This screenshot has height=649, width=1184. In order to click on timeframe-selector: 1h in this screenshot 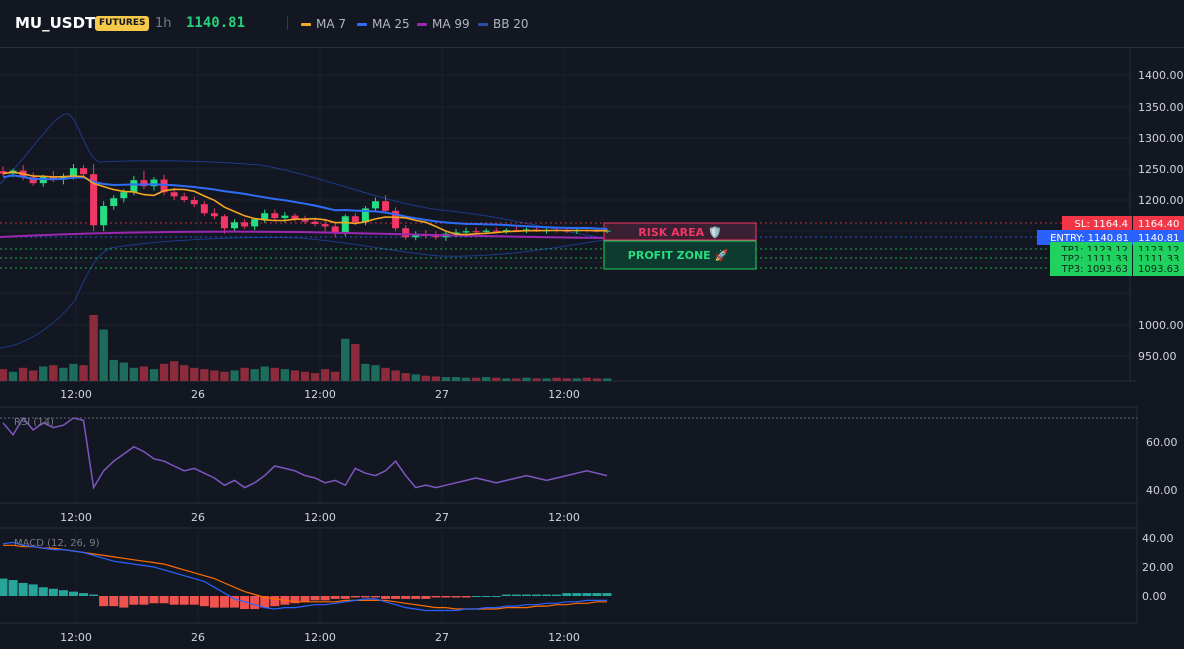, I will do `click(163, 23)`.